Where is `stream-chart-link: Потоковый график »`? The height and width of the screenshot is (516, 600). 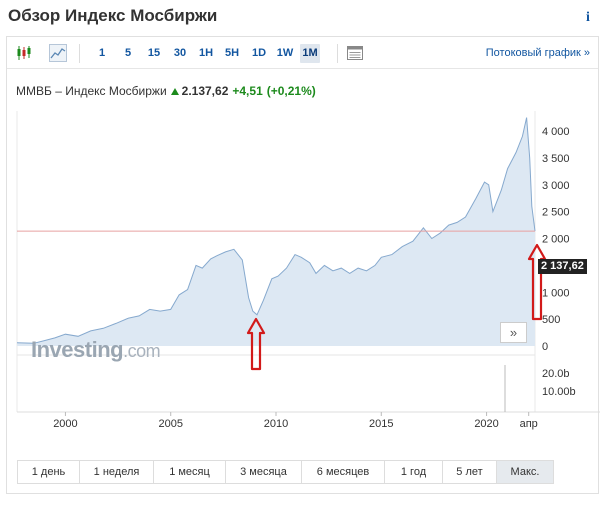 stream-chart-link: Потоковый график » is located at coordinates (537, 53).